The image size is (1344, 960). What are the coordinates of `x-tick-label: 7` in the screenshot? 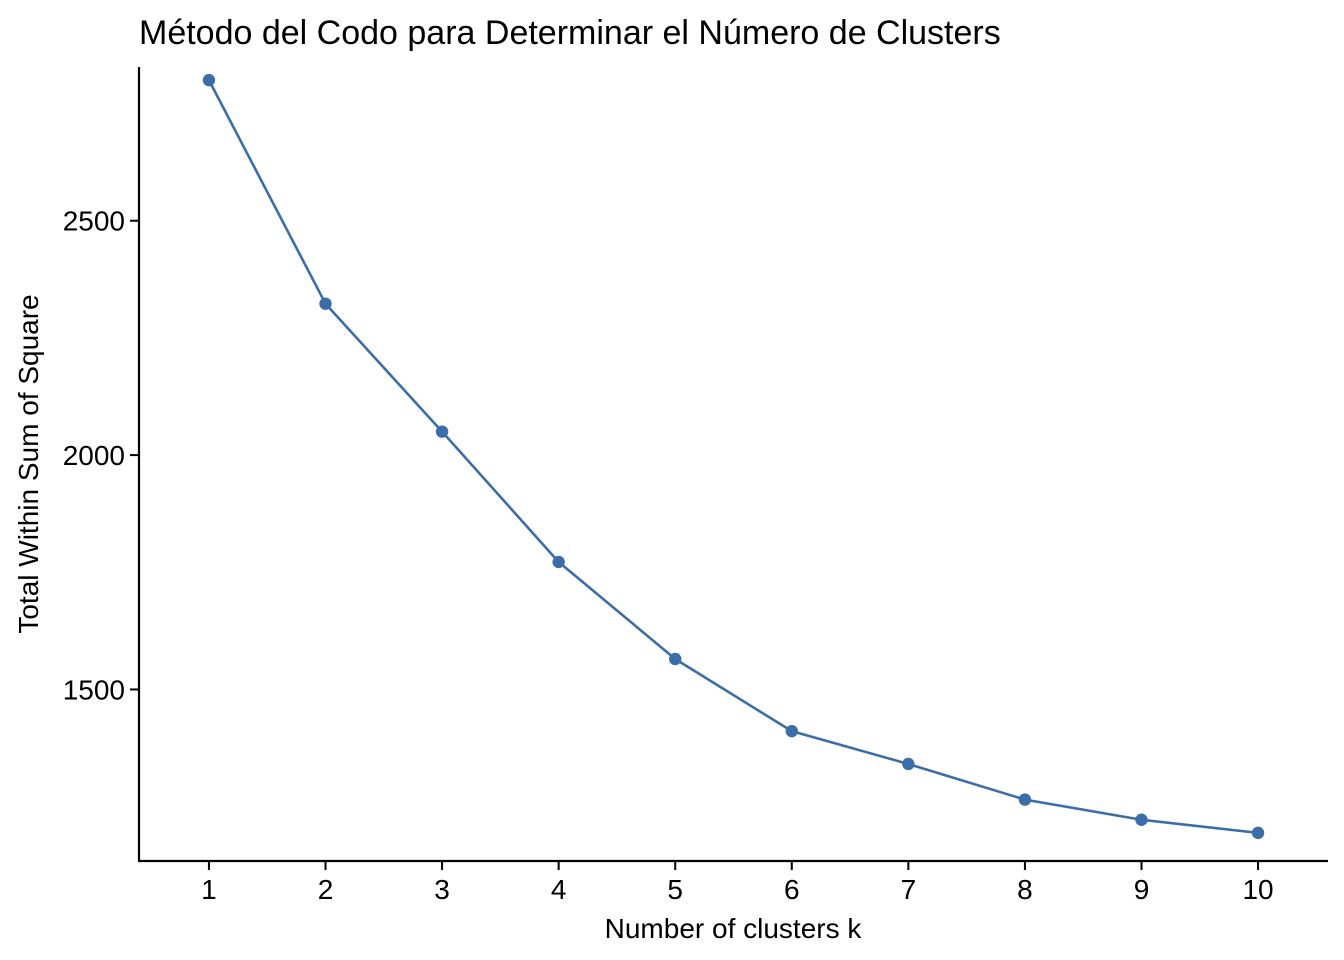 It's located at (909, 889).